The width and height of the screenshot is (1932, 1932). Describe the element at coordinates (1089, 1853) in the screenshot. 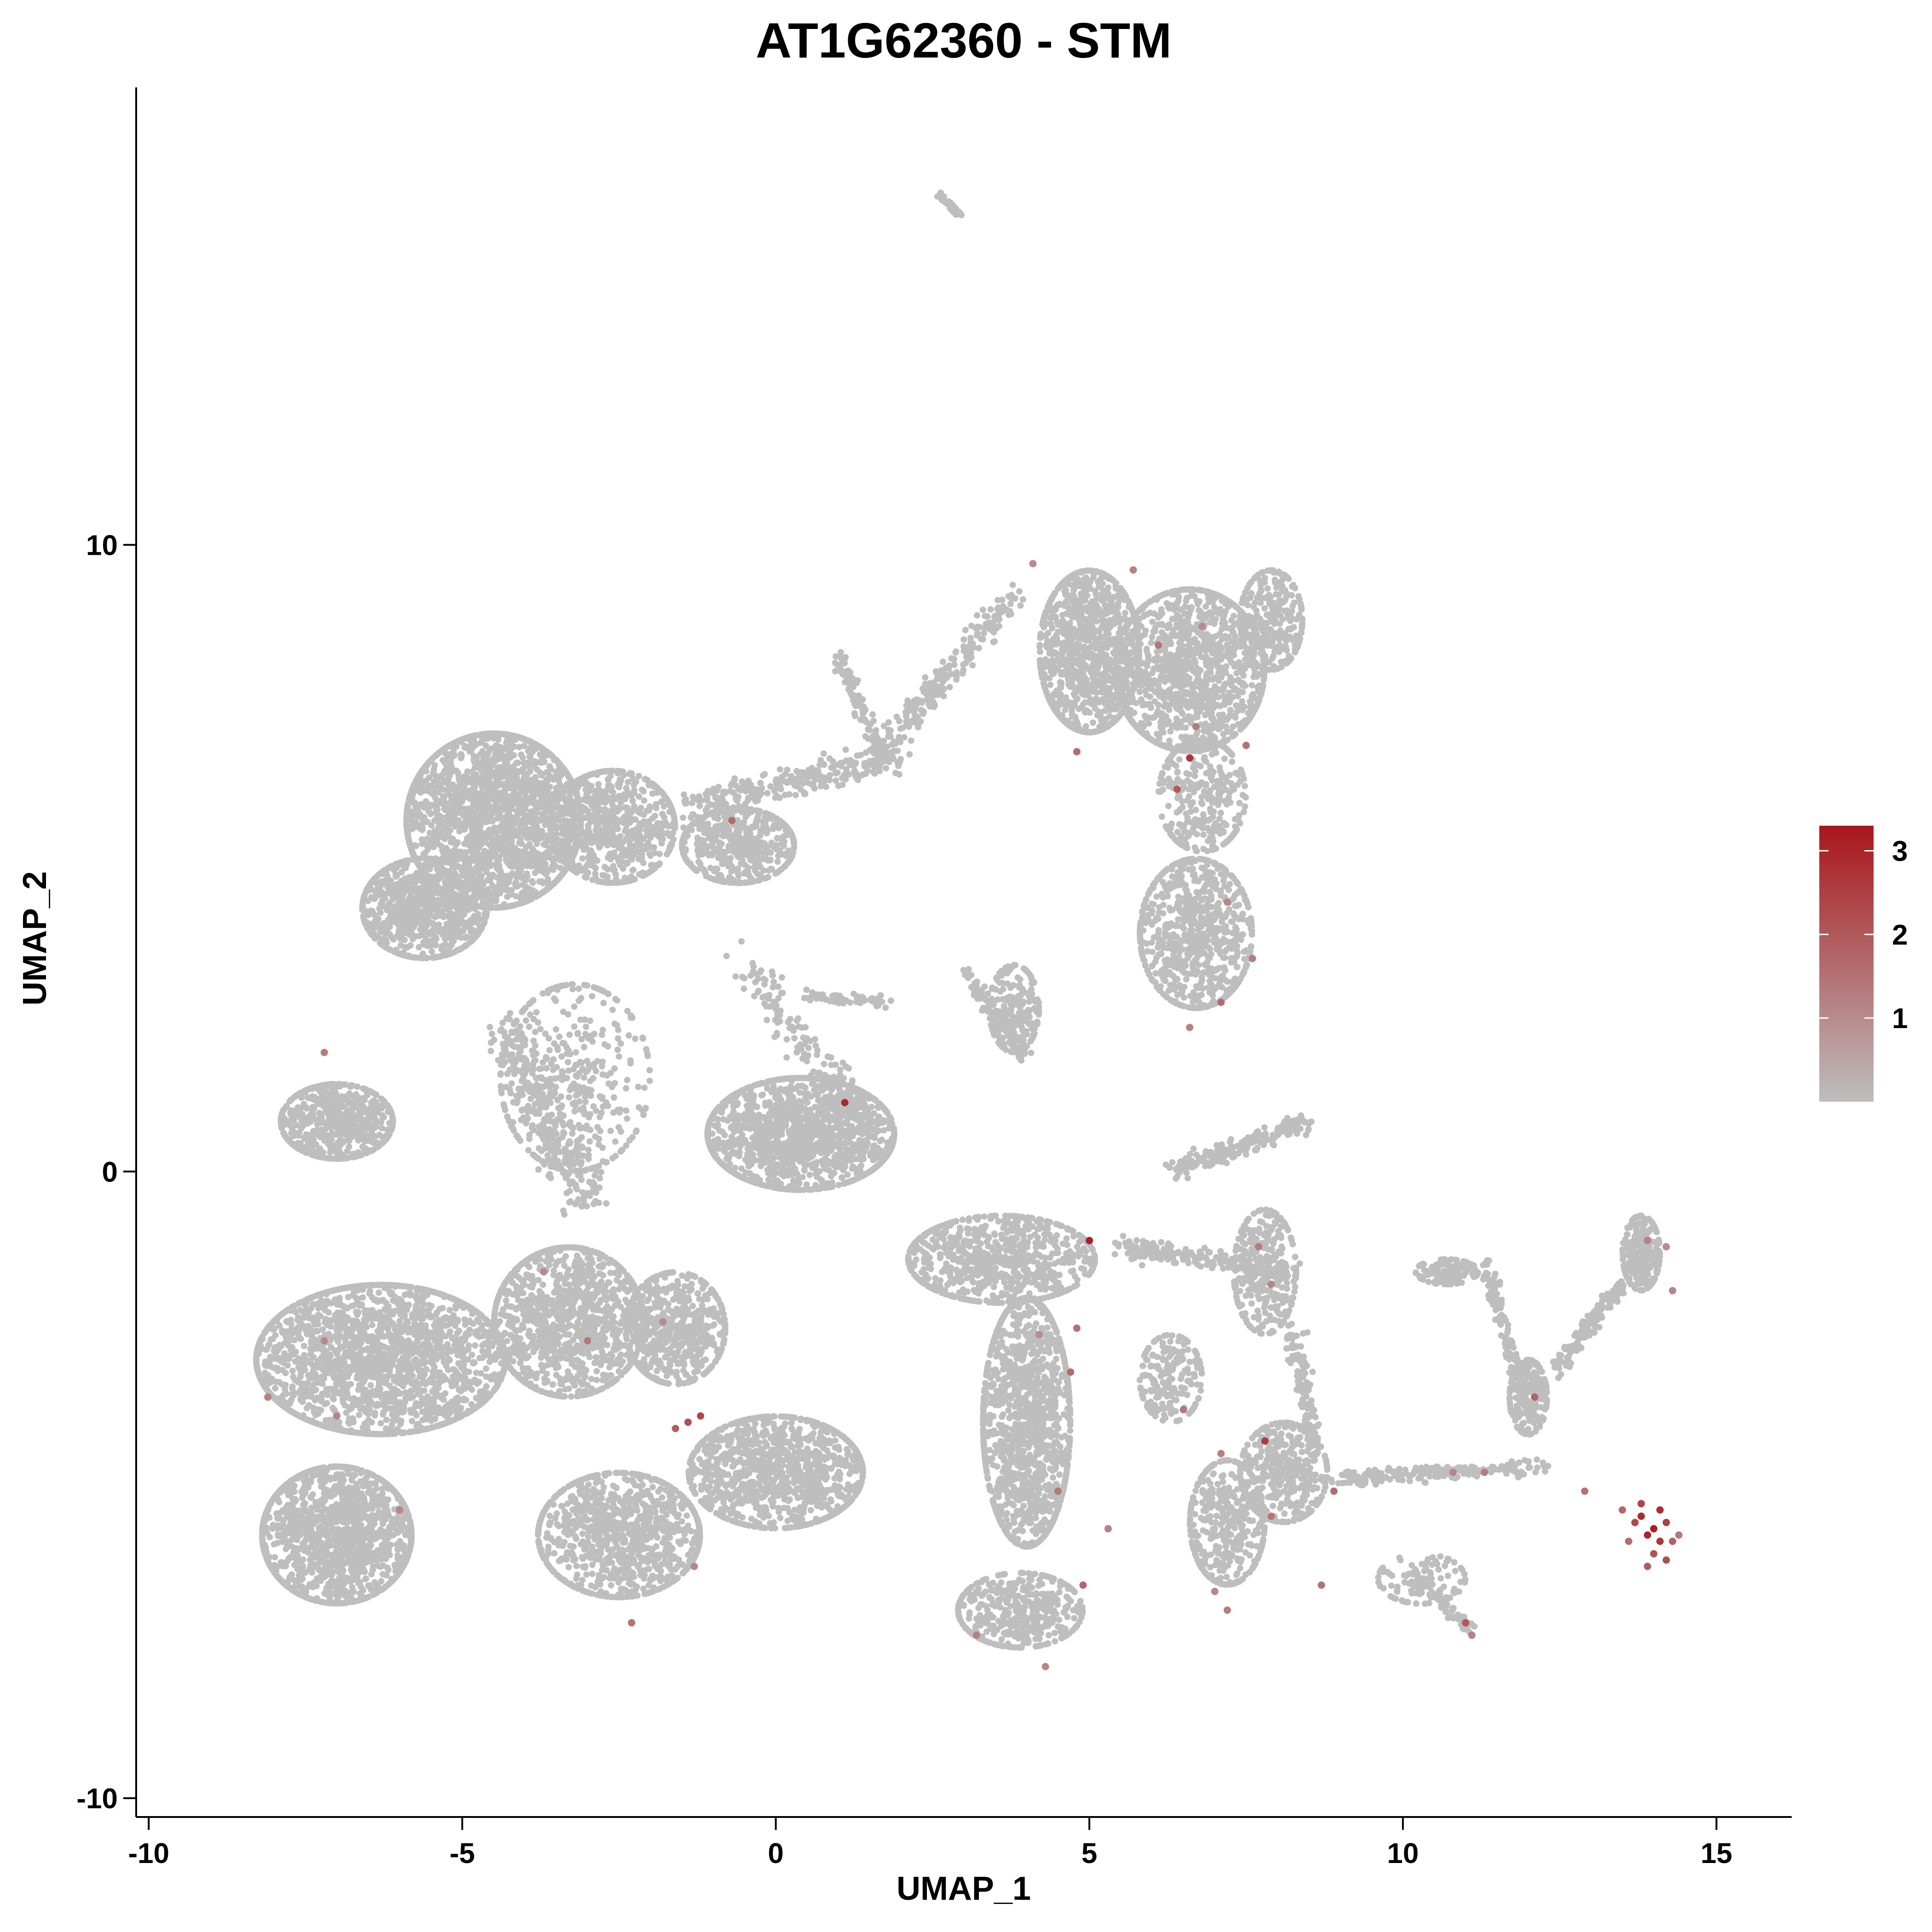

I see `x-tick-label: 5` at that location.